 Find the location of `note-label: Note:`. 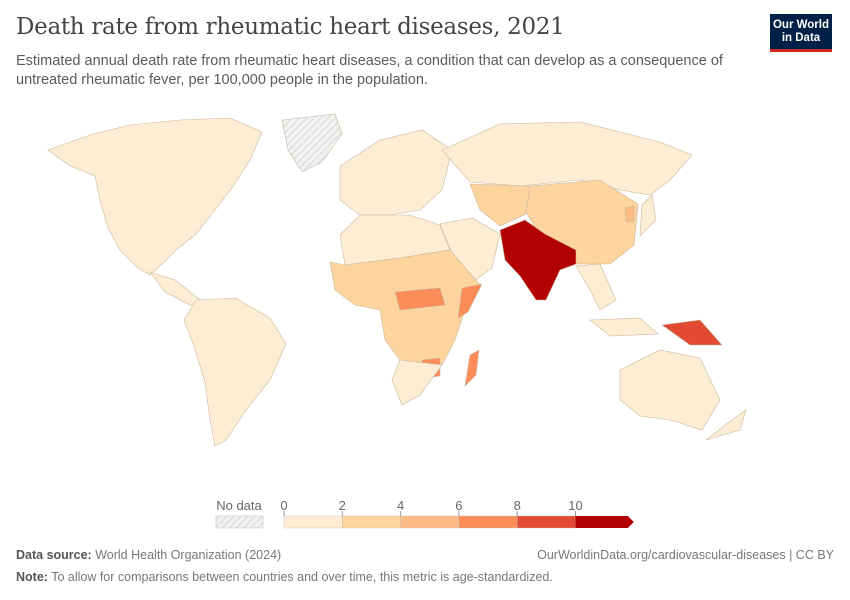

note-label: Note: is located at coordinates (32, 577).